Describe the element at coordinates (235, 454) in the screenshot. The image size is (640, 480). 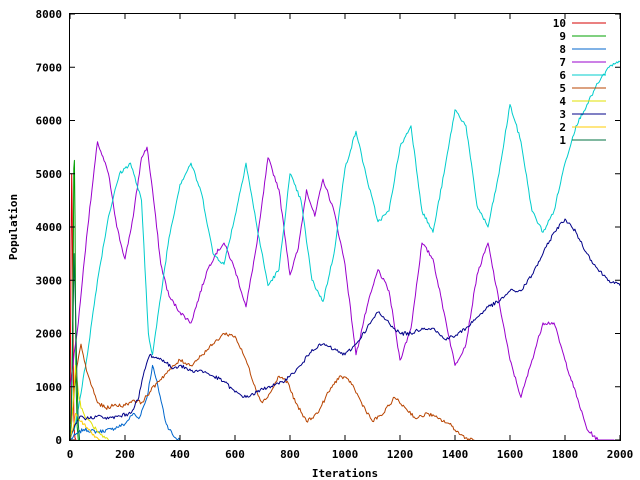
I see `x-tick-label: 600` at that location.